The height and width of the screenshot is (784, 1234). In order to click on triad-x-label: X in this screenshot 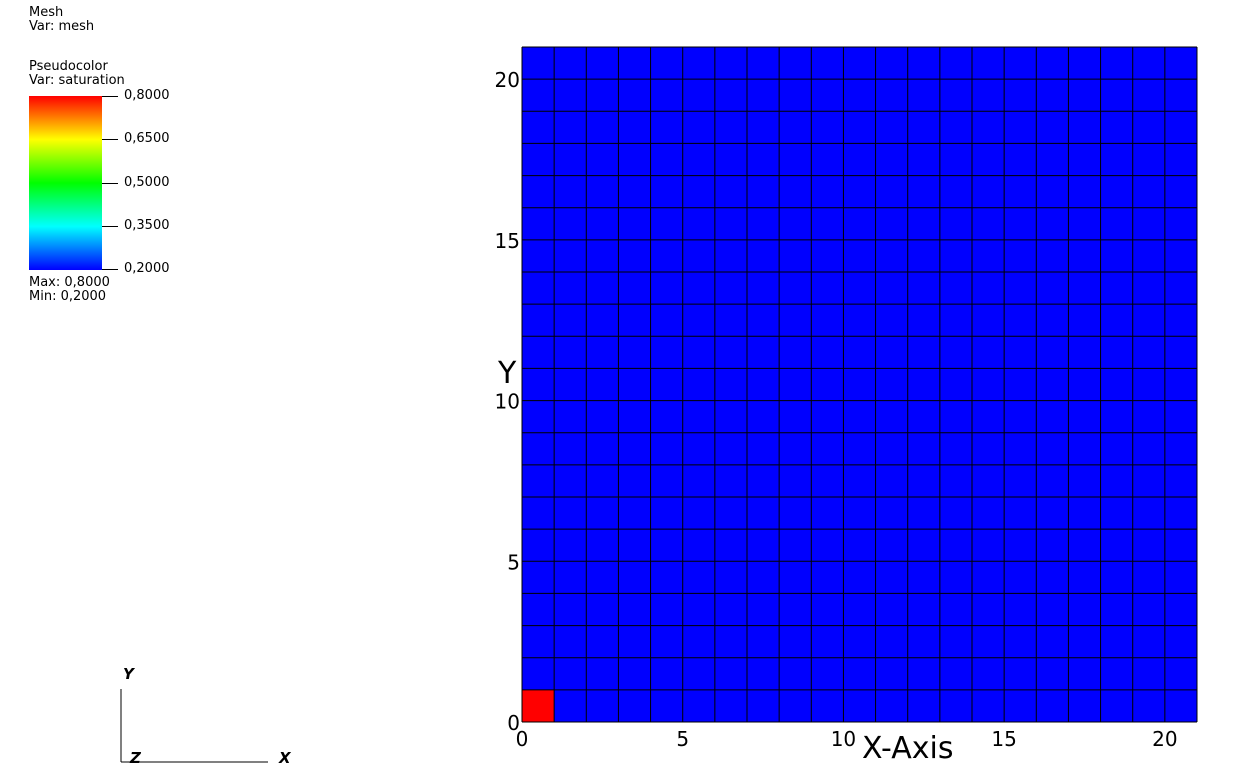, I will do `click(285, 758)`.